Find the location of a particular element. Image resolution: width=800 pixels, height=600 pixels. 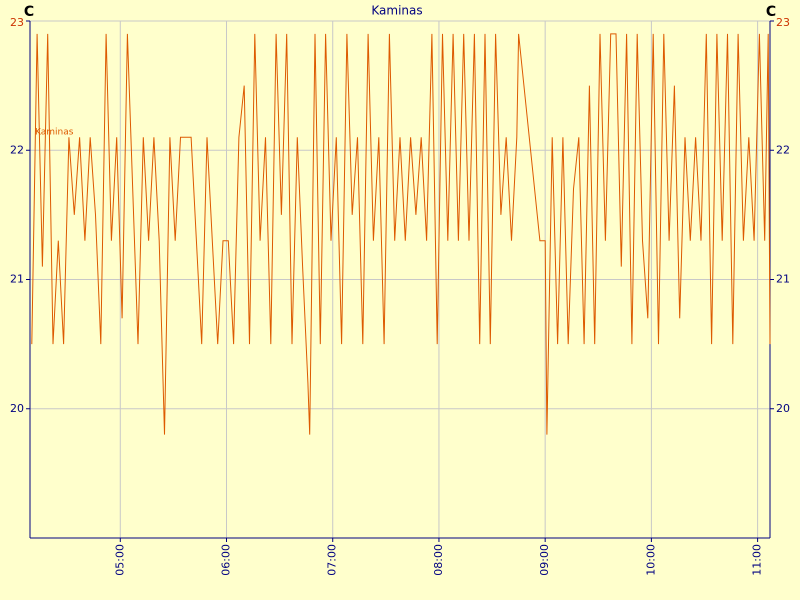

y-tick-label: 23 is located at coordinates (17, 22).